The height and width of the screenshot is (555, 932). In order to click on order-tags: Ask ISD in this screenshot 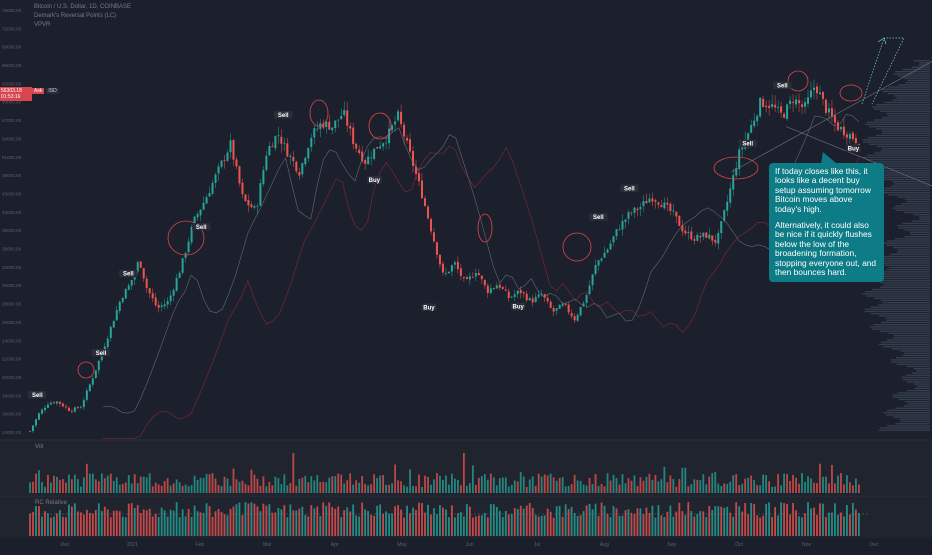, I will do `click(45, 91)`.